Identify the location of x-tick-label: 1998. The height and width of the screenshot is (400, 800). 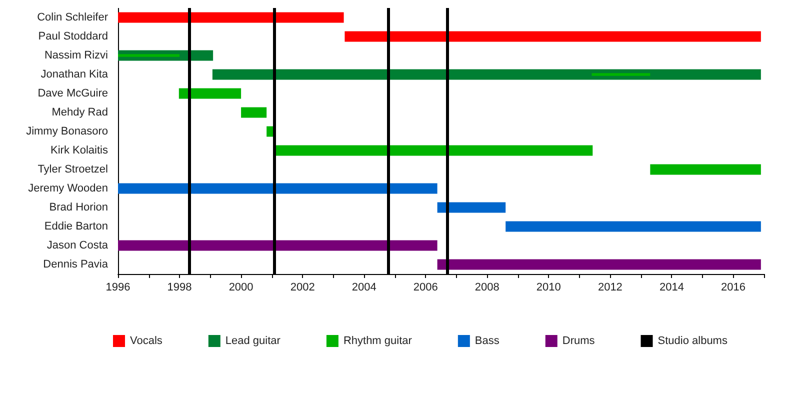
(179, 288).